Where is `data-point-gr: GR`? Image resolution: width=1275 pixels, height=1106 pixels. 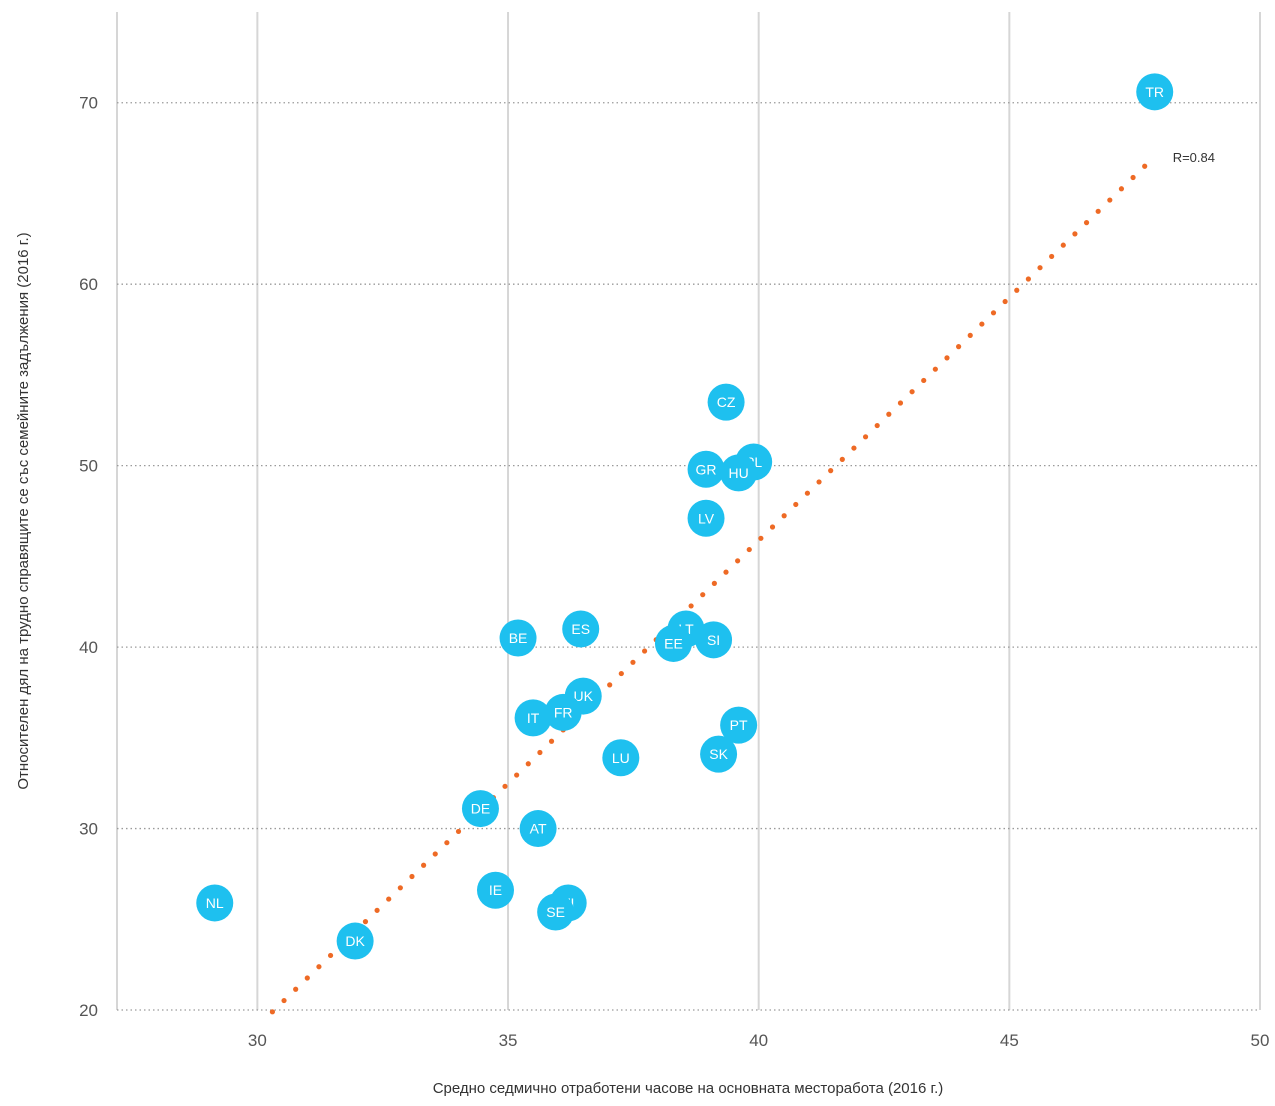
data-point-gr: GR is located at coordinates (706, 469).